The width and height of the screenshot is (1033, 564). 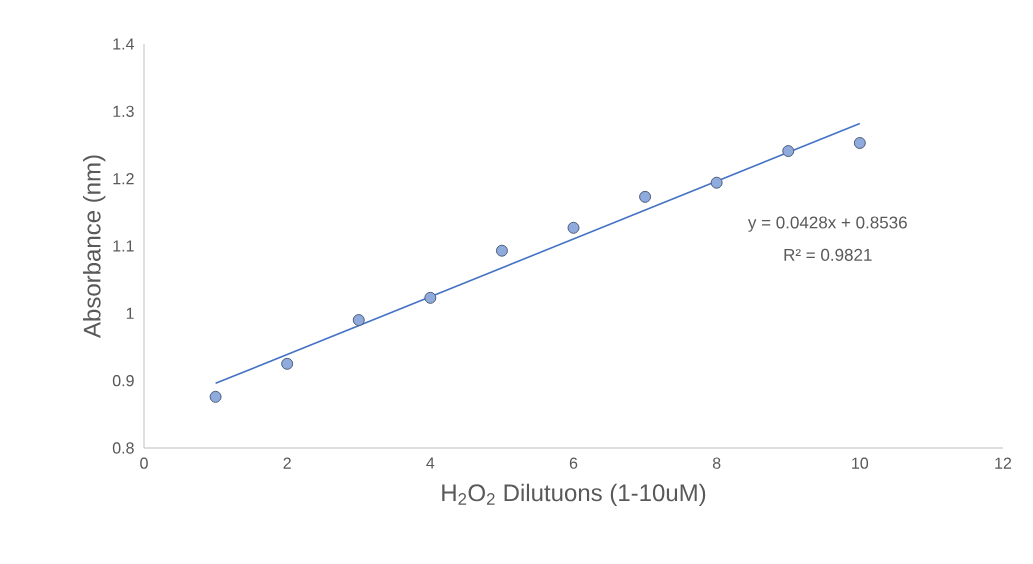 What do you see at coordinates (828, 254) in the screenshot?
I see `annotation: R² = 0.9821` at bounding box center [828, 254].